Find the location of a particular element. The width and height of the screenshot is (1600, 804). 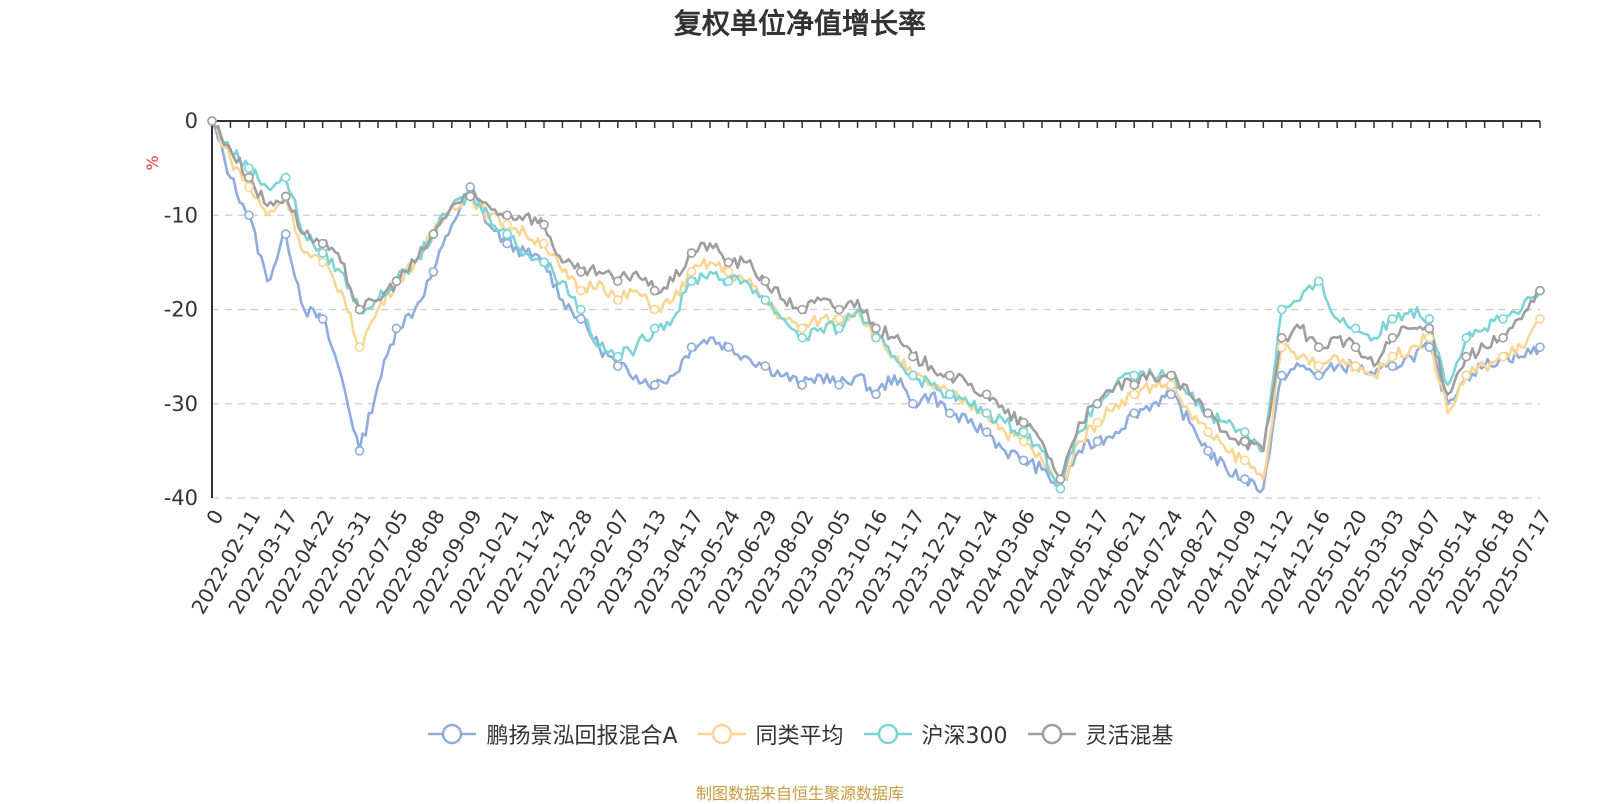

chart-title: 复权单位净值增长率 is located at coordinates (799, 23).